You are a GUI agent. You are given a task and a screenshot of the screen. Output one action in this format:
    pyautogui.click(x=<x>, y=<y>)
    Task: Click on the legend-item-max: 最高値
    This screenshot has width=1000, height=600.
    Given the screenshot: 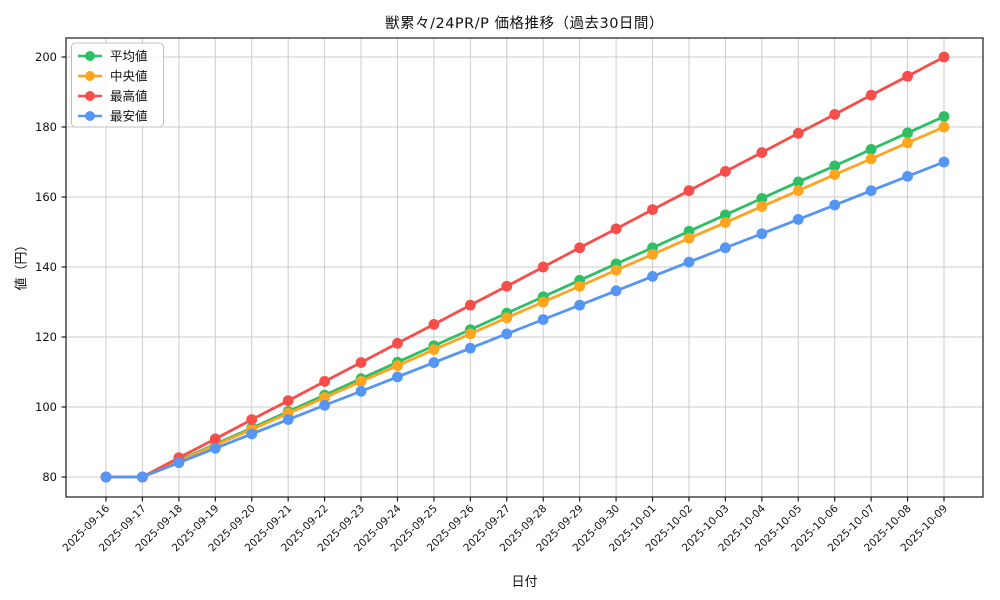 What is the action you would take?
    pyautogui.click(x=113, y=96)
    